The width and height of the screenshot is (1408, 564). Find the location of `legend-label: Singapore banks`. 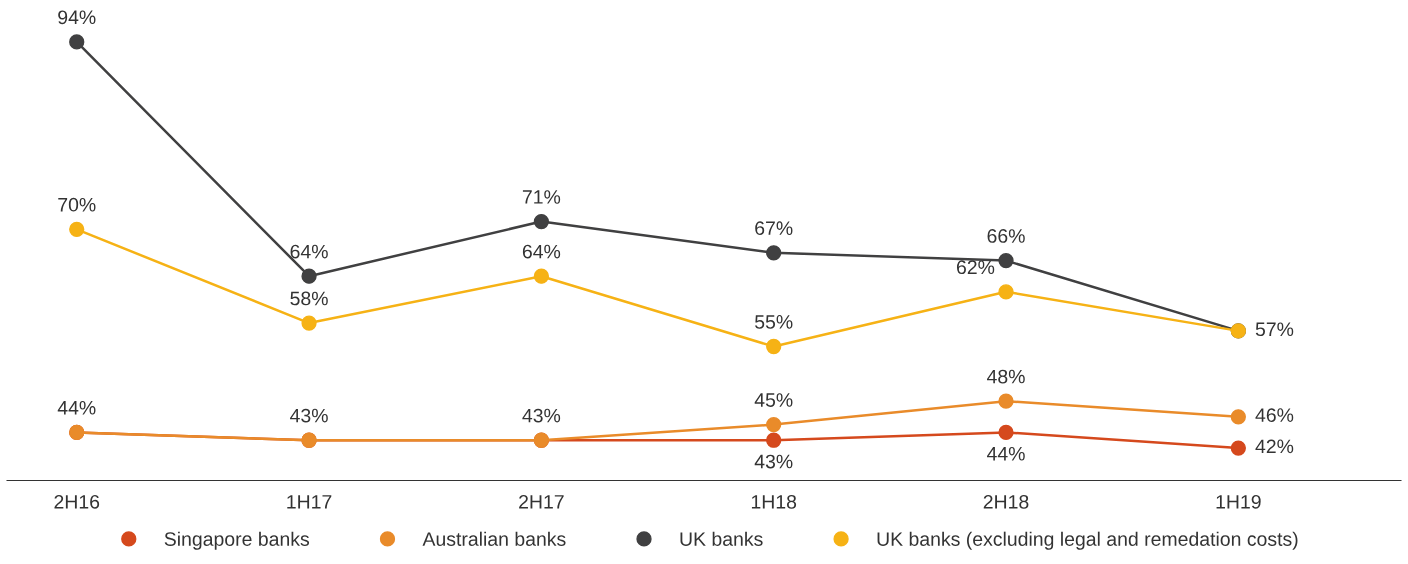

legend-label: Singapore banks is located at coordinates (237, 540).